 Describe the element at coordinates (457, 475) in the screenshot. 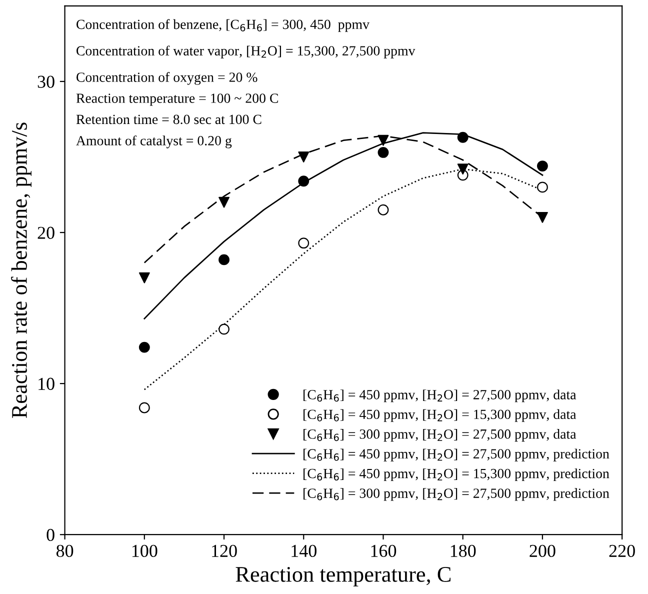

I see `legend-label: [C$_{6}$H$_{6}$] = 450 ppmv, [H$_{2}$O] = 15,300 ppmv, prediction` at that location.